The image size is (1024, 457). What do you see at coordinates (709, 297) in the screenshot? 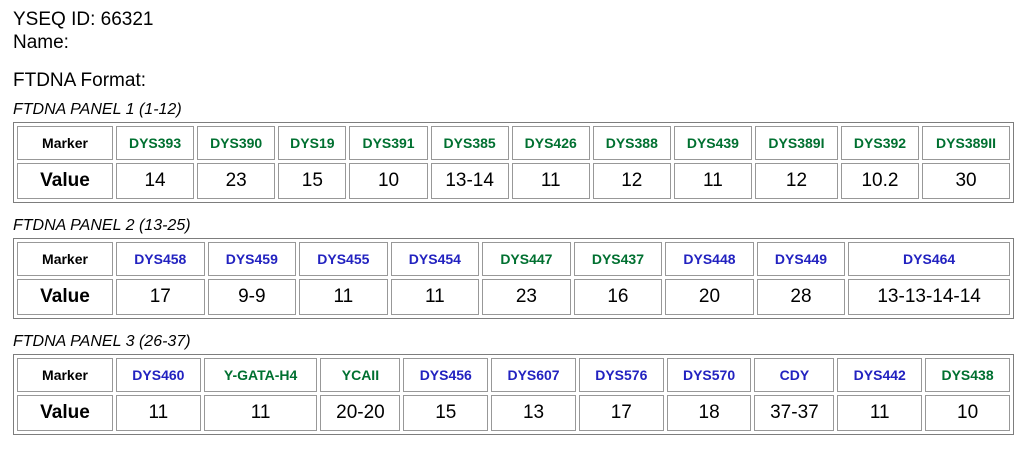
I see `marker-value-cell: 20` at bounding box center [709, 297].